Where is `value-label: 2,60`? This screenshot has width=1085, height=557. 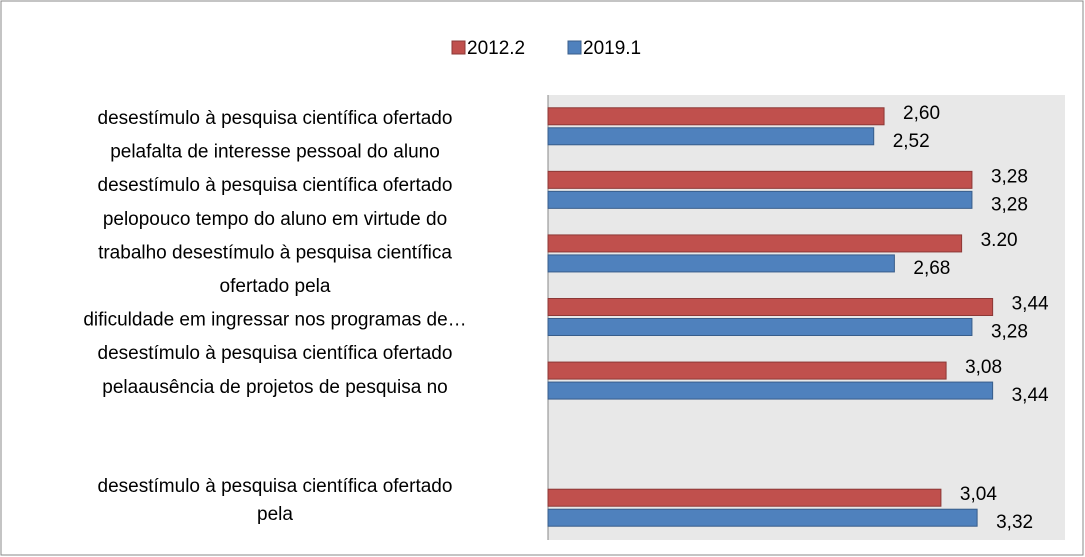 value-label: 2,60 is located at coordinates (921, 113).